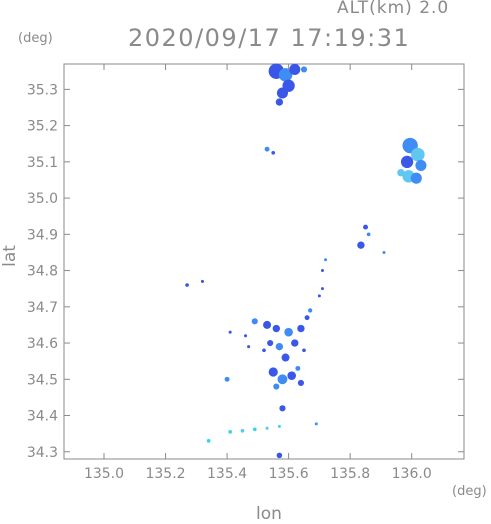 This screenshot has height=524, width=491. Describe the element at coordinates (469, 491) in the screenshot. I see `x-unit-label: (deg)` at that location.